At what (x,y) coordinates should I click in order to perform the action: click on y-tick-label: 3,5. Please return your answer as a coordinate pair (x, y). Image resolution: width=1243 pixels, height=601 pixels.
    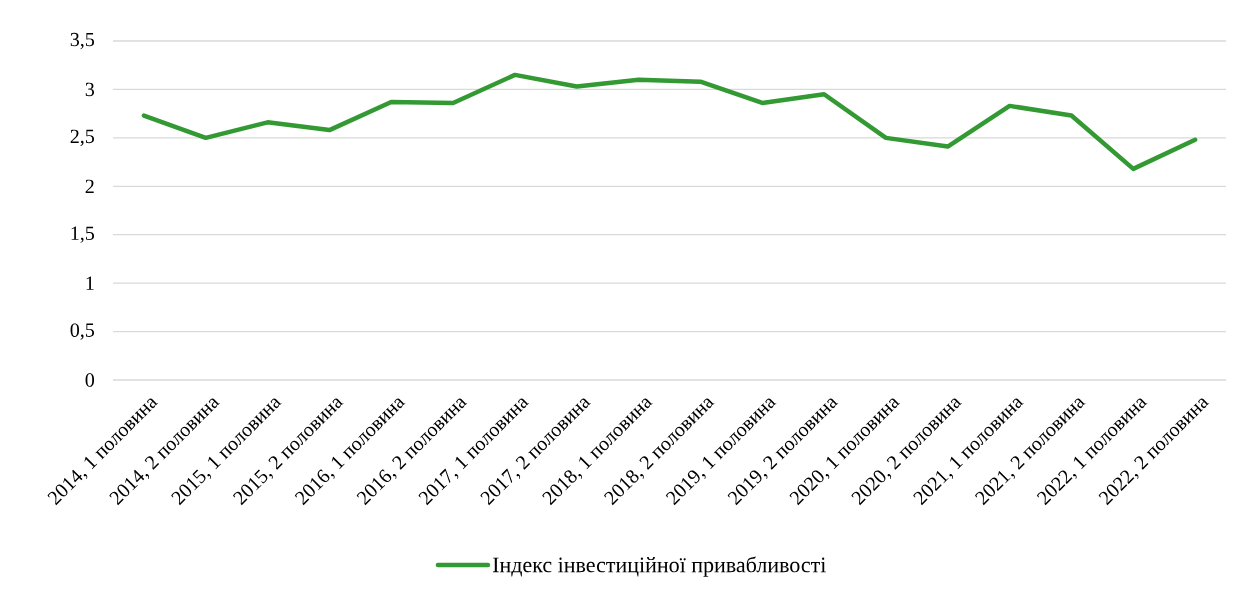
    Looking at the image, I should click on (82, 41).